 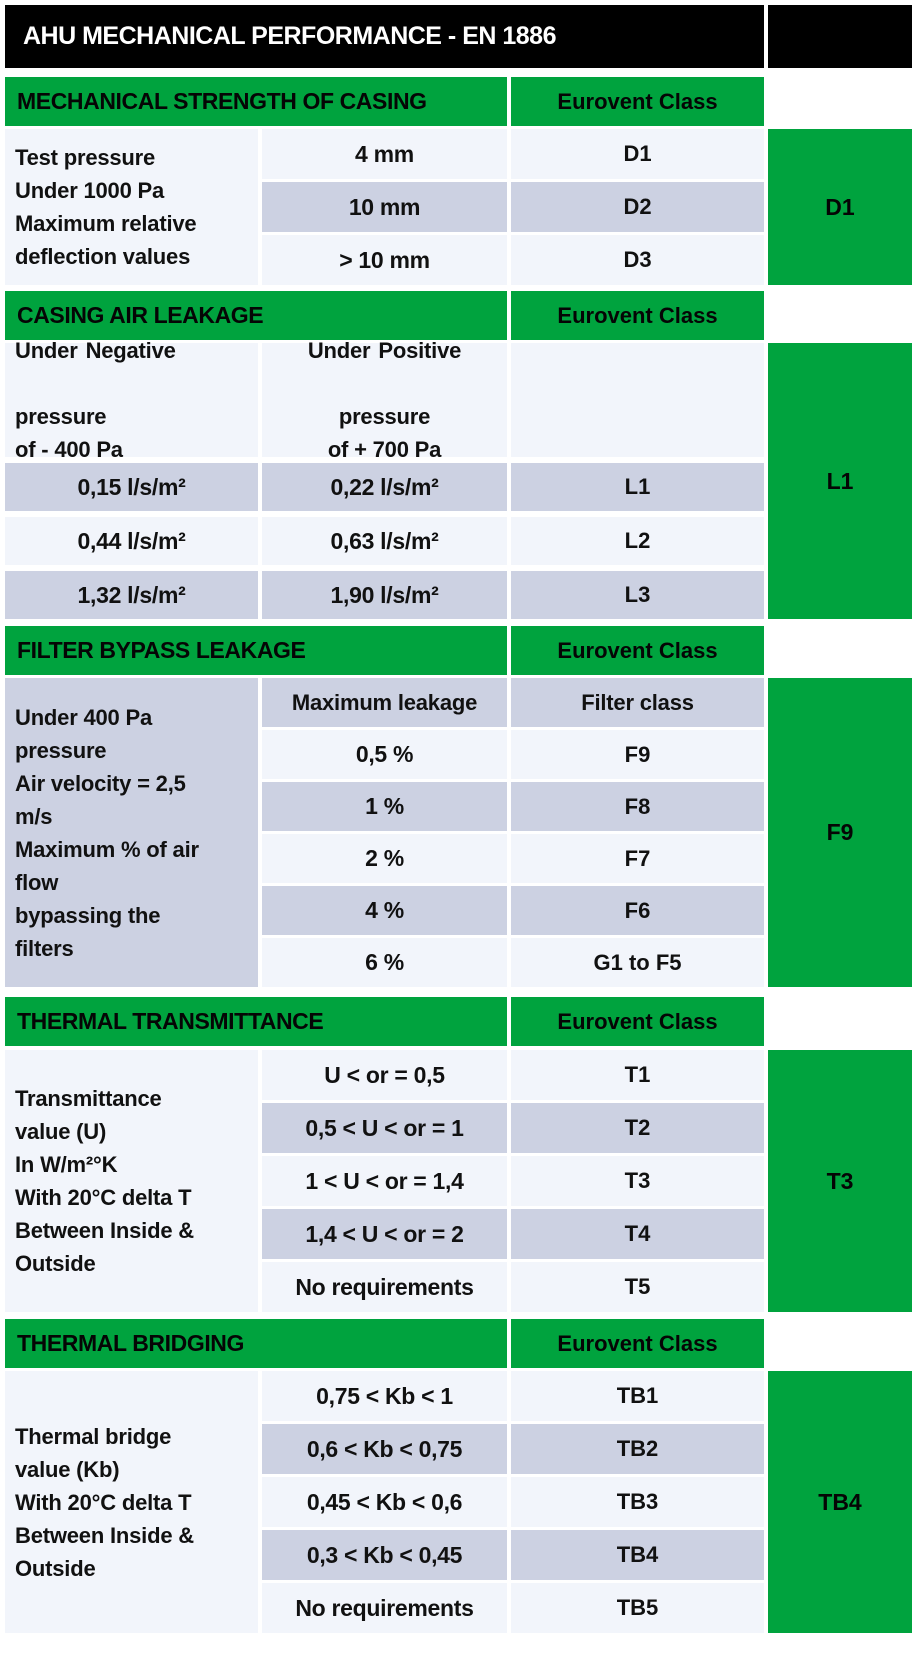 I want to click on leakage-positive-value: 1,90 l/s/m², so click(x=384, y=595).